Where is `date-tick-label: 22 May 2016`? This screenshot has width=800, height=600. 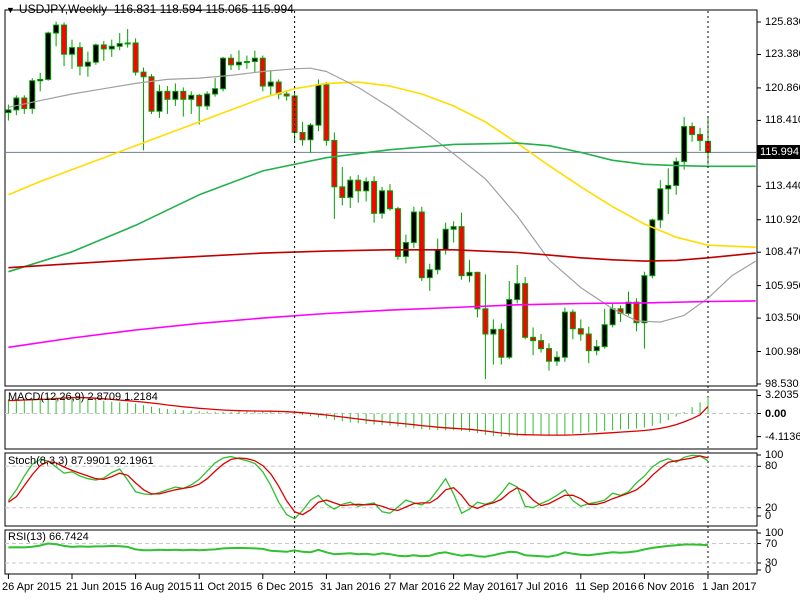 date-tick-label: 22 May 2016 is located at coordinates (480, 587).